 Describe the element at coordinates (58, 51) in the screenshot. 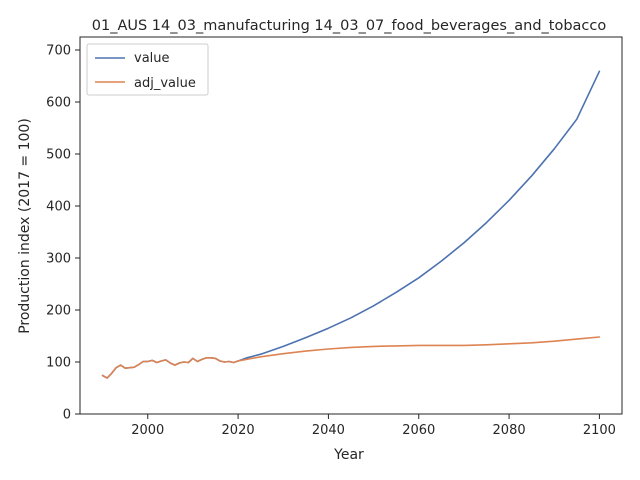

I see `y-tick-label: 700` at that location.